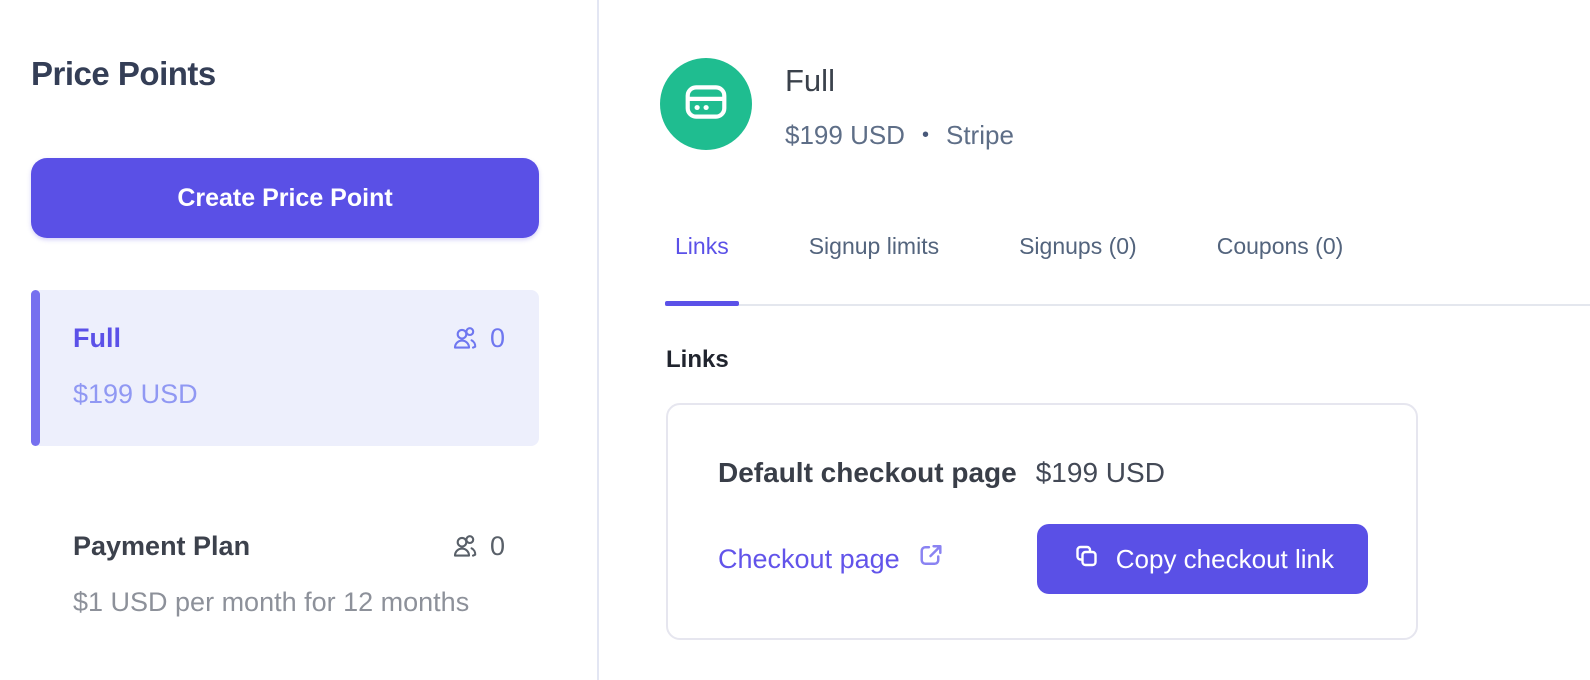 The image size is (1590, 680). What do you see at coordinates (809, 558) in the screenshot?
I see `checkout-link-label: Checkout page` at bounding box center [809, 558].